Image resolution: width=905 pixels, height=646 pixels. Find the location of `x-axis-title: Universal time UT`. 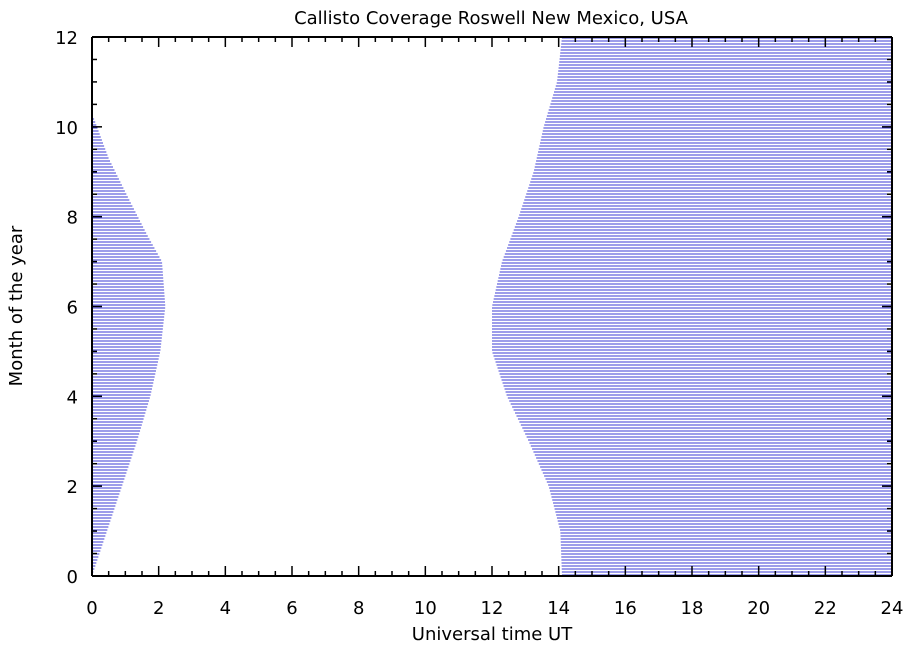

x-axis-title: Universal time UT is located at coordinates (492, 634).